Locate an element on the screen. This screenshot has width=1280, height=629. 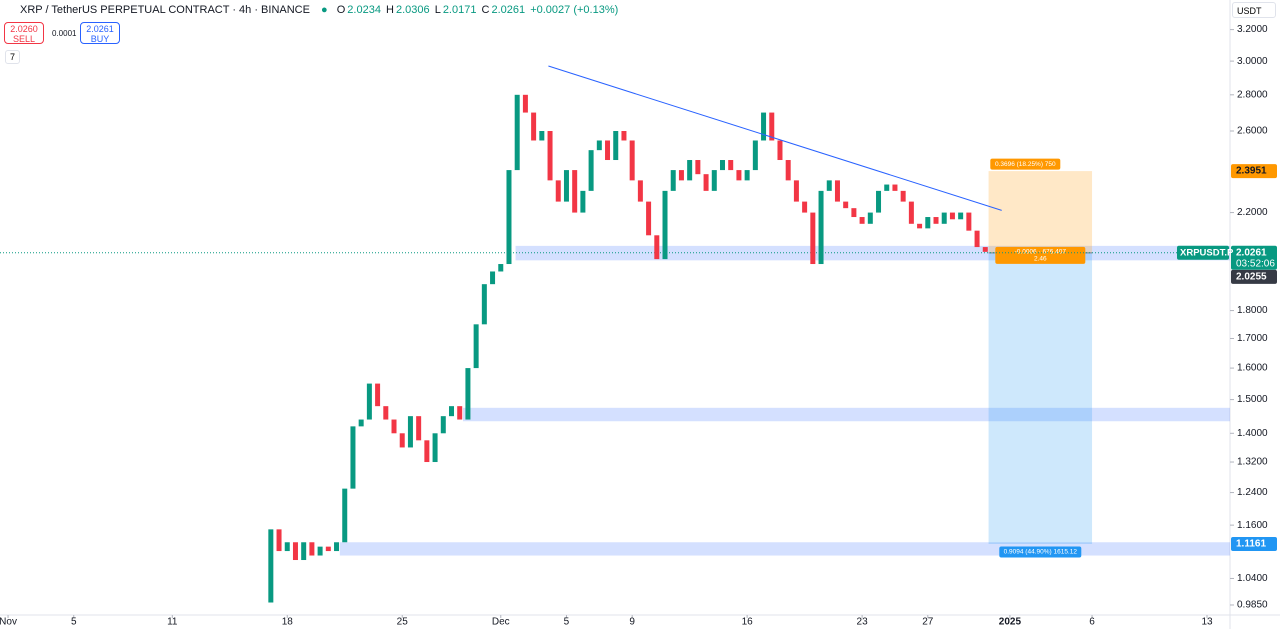
y-tick-label: 2.6000 is located at coordinates (1252, 131).